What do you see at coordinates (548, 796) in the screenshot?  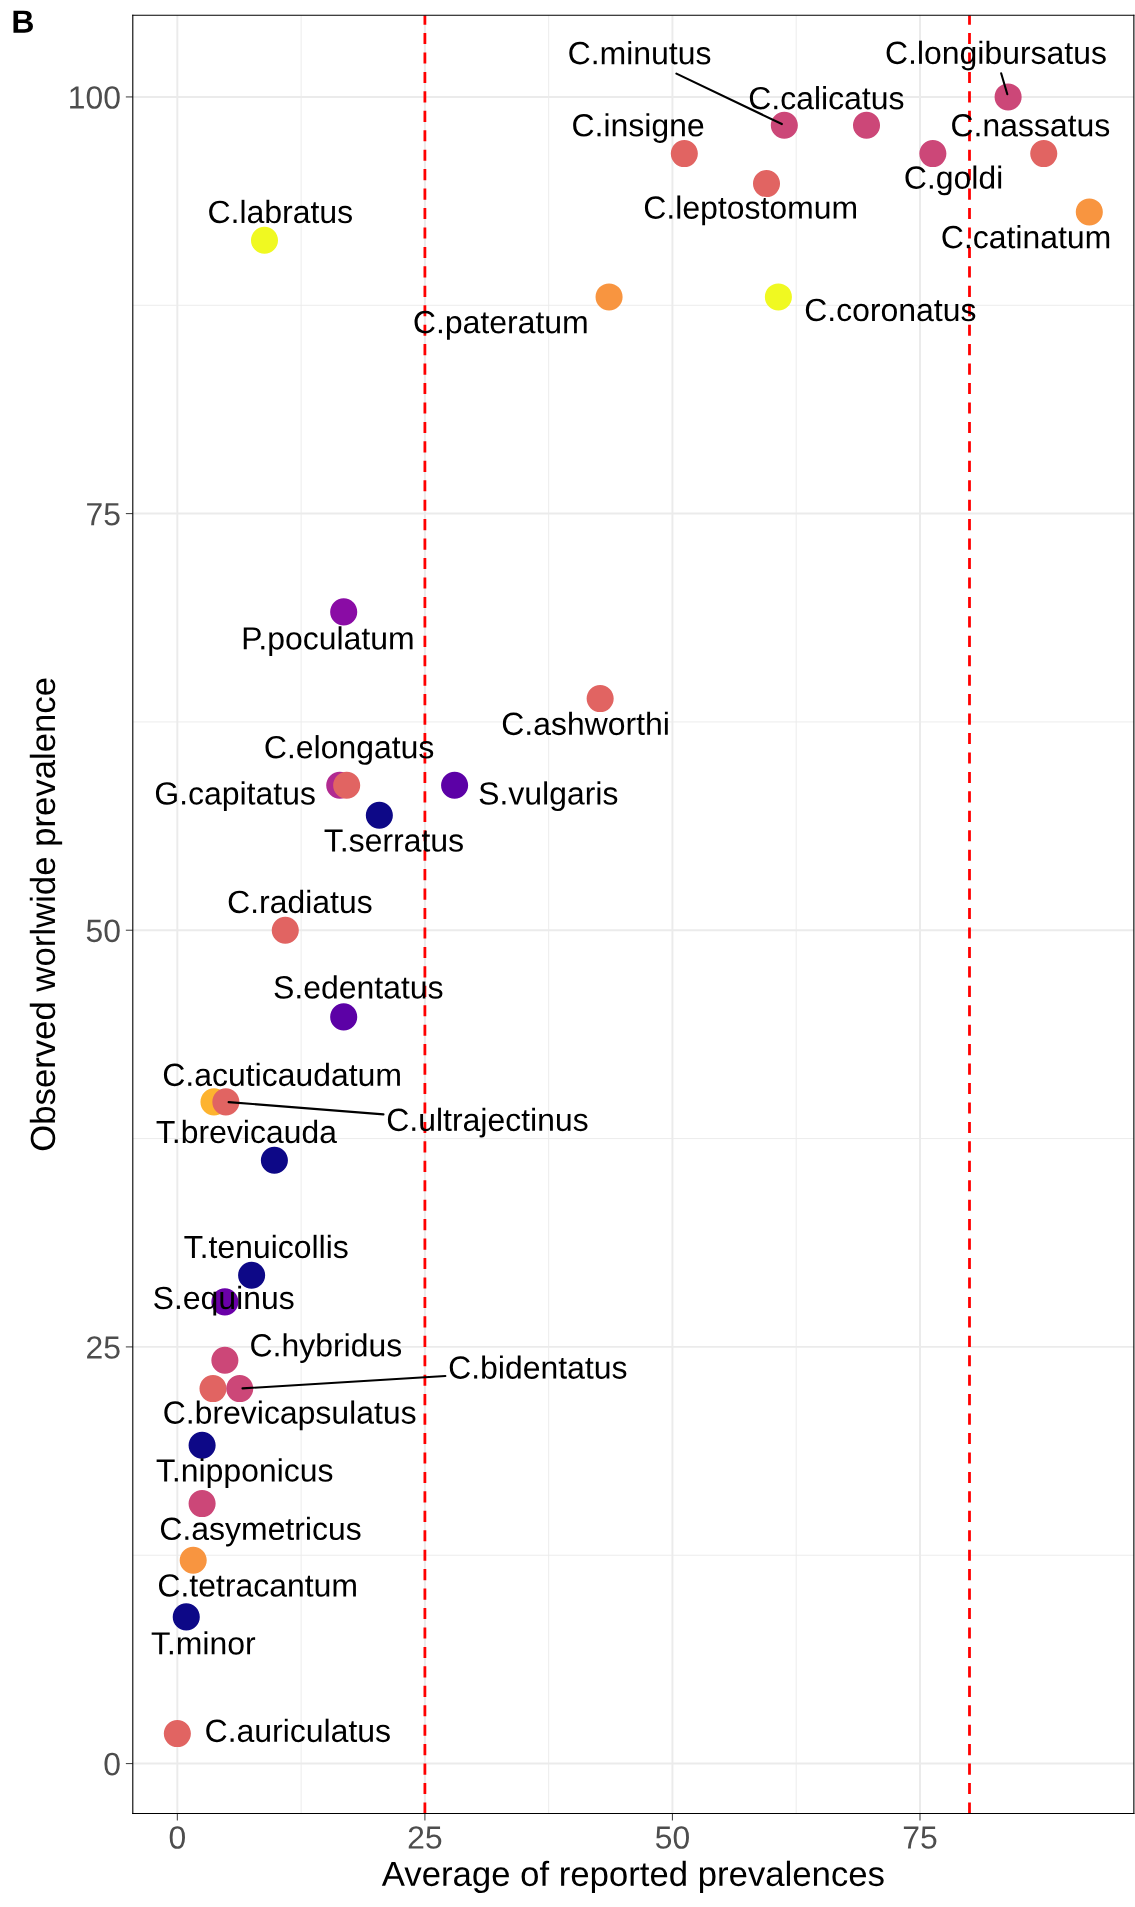 I see `annotation: S.vulgaris` at bounding box center [548, 796].